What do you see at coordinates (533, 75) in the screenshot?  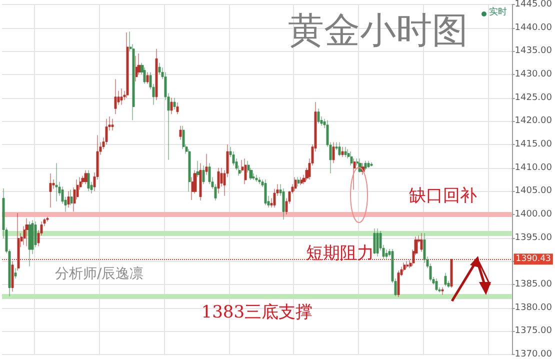 I see `y-tick-label: 1430.00` at bounding box center [533, 75].